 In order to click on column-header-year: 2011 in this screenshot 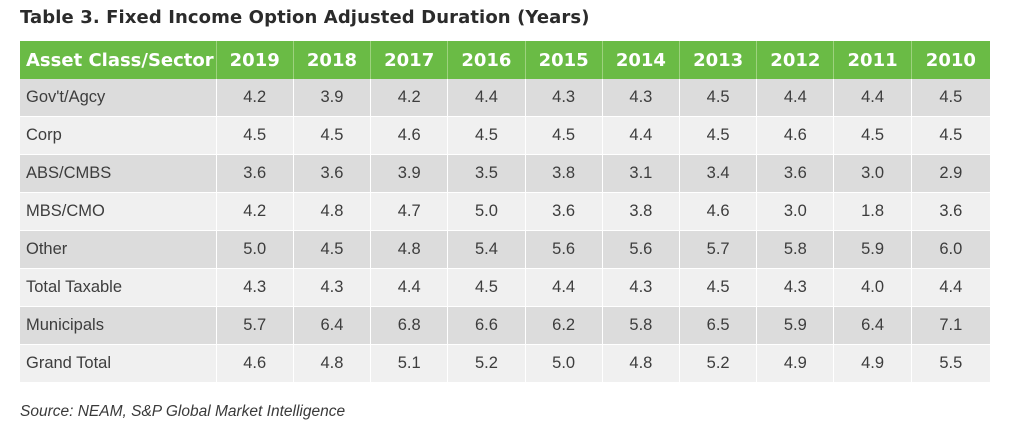, I will do `click(873, 60)`.